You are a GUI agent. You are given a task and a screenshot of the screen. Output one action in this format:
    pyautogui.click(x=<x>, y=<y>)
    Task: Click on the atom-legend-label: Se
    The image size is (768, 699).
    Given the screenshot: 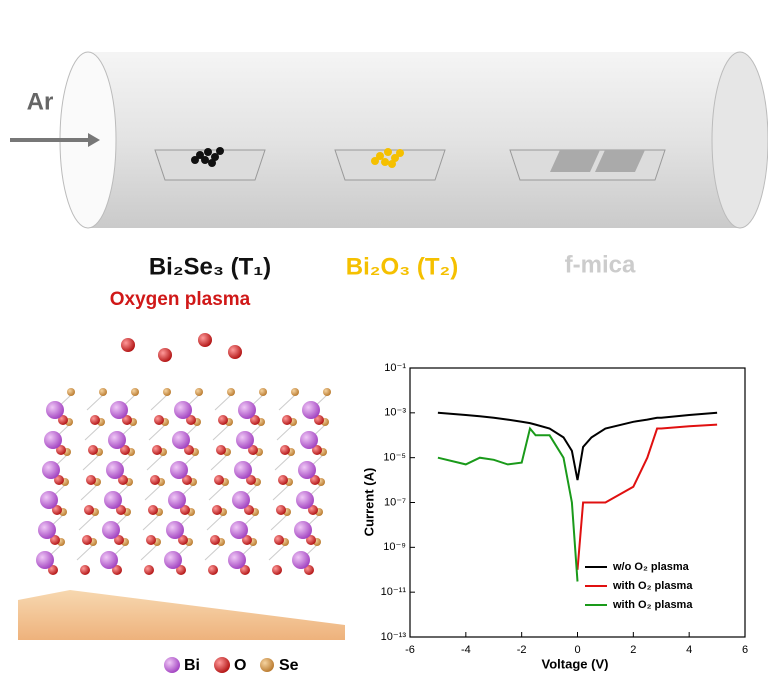 What is the action you would take?
    pyautogui.click(x=289, y=665)
    